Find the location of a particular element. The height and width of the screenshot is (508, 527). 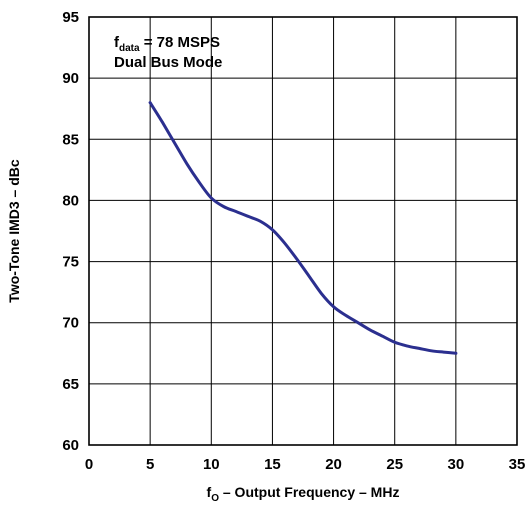

x-axis-title: fO – Output Frequency – MHz is located at coordinates (303, 494).